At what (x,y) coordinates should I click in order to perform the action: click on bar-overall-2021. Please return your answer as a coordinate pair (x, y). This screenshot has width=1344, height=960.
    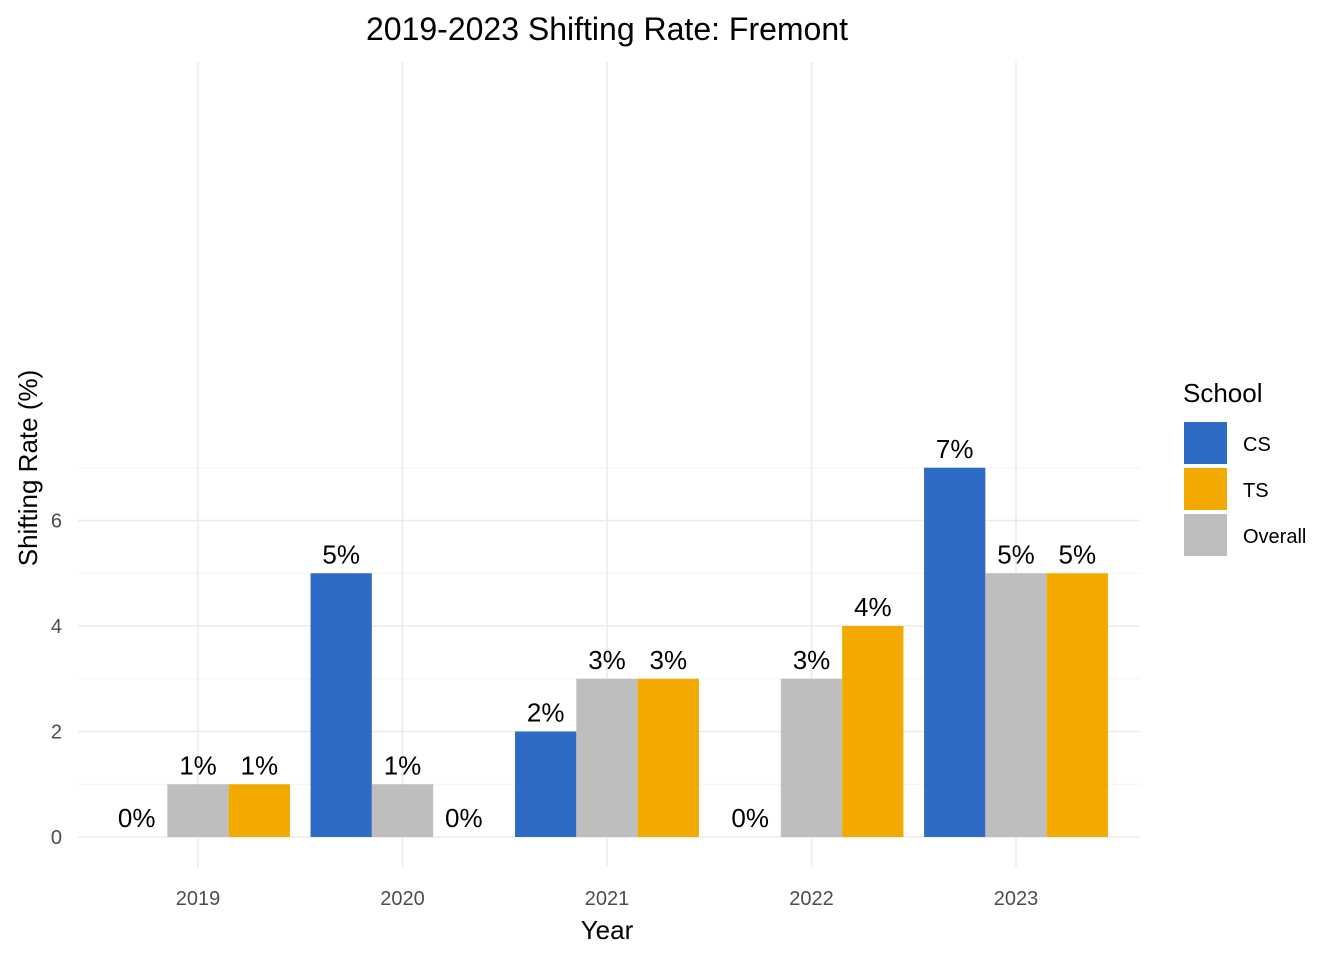
    Looking at the image, I should click on (607, 757).